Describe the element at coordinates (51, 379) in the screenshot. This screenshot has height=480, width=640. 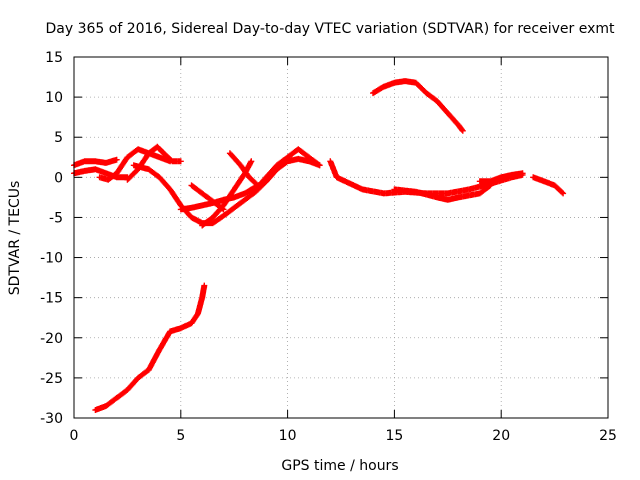
I see `y-tick-label: -25` at that location.